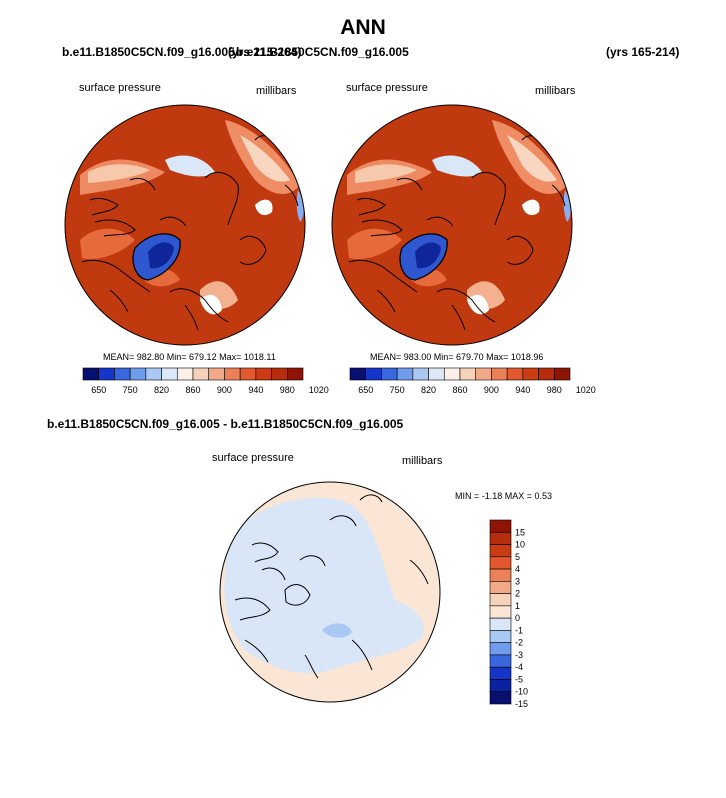  I want to click on diff-colorbar-tick-label: 5, so click(517, 557).